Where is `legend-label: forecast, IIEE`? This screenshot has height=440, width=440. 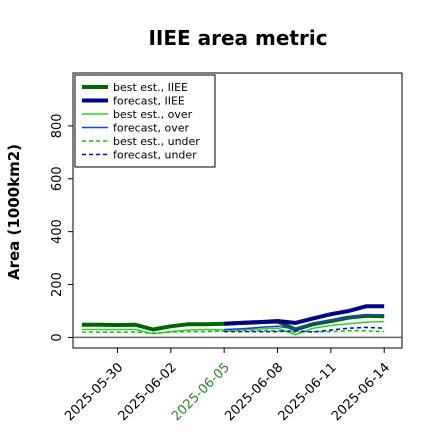 legend-label: forecast, IIEE is located at coordinates (149, 101).